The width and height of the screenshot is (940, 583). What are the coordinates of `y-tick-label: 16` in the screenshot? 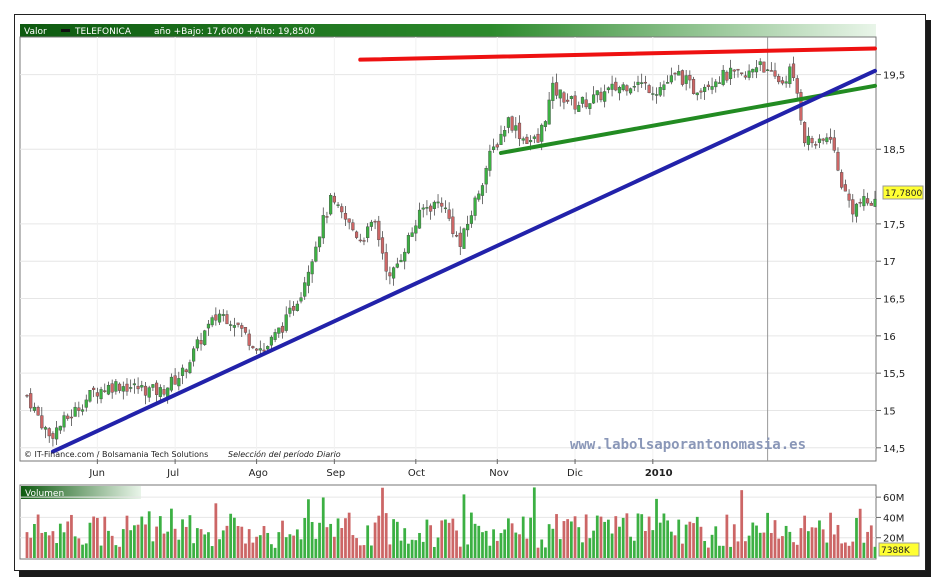 It's located at (889, 337).